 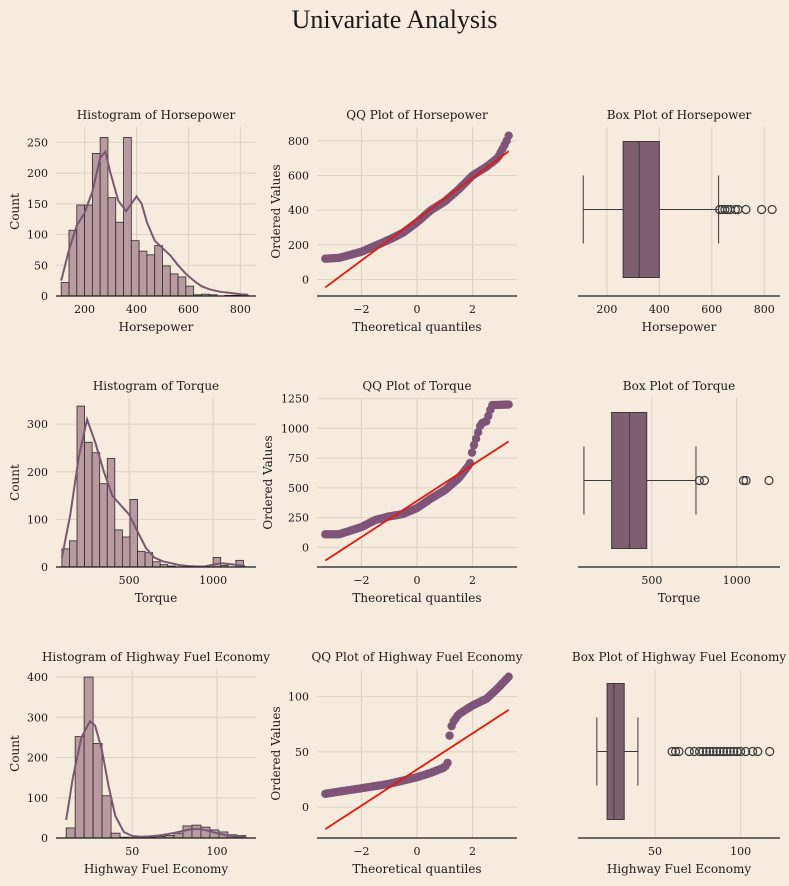 What do you see at coordinates (615, 751) in the screenshot?
I see `box-iqr` at bounding box center [615, 751].